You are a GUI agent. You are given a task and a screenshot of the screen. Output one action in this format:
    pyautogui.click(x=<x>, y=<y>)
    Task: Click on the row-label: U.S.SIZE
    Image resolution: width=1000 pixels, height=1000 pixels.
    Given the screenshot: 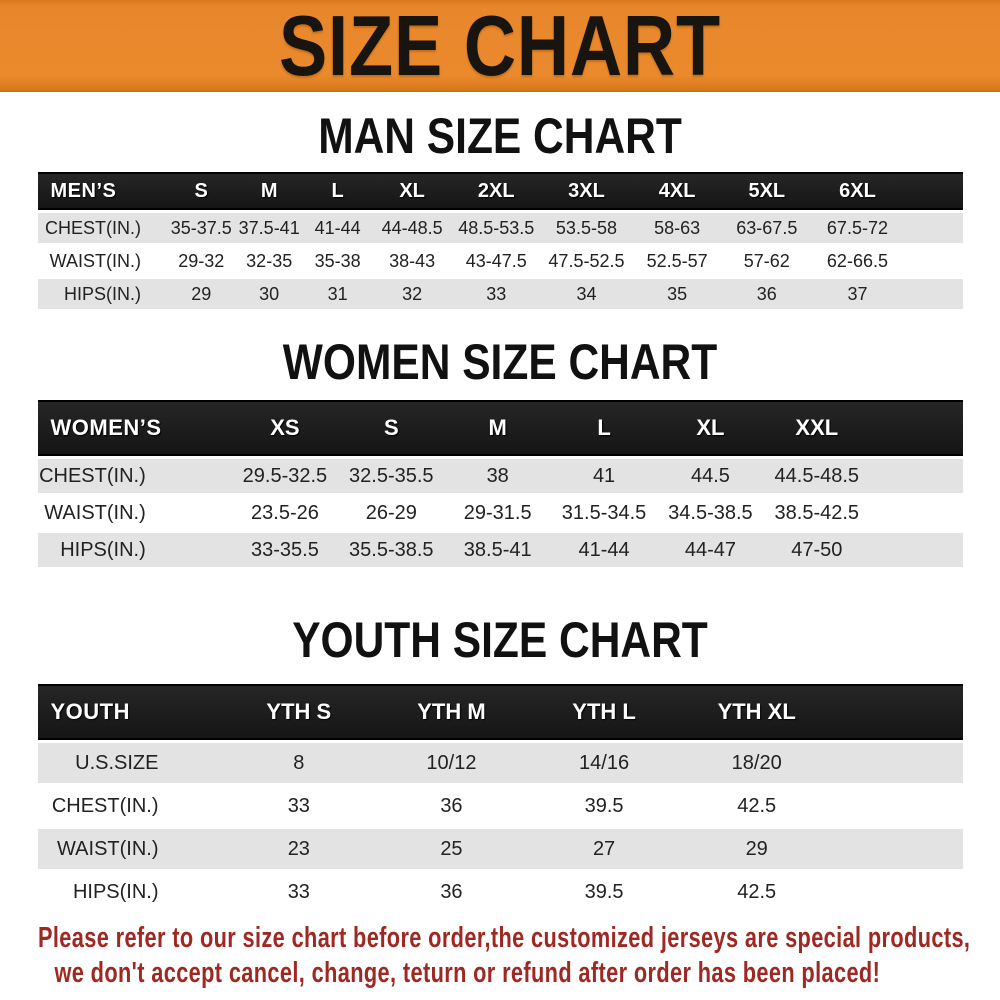 What is the action you would take?
    pyautogui.click(x=130, y=763)
    